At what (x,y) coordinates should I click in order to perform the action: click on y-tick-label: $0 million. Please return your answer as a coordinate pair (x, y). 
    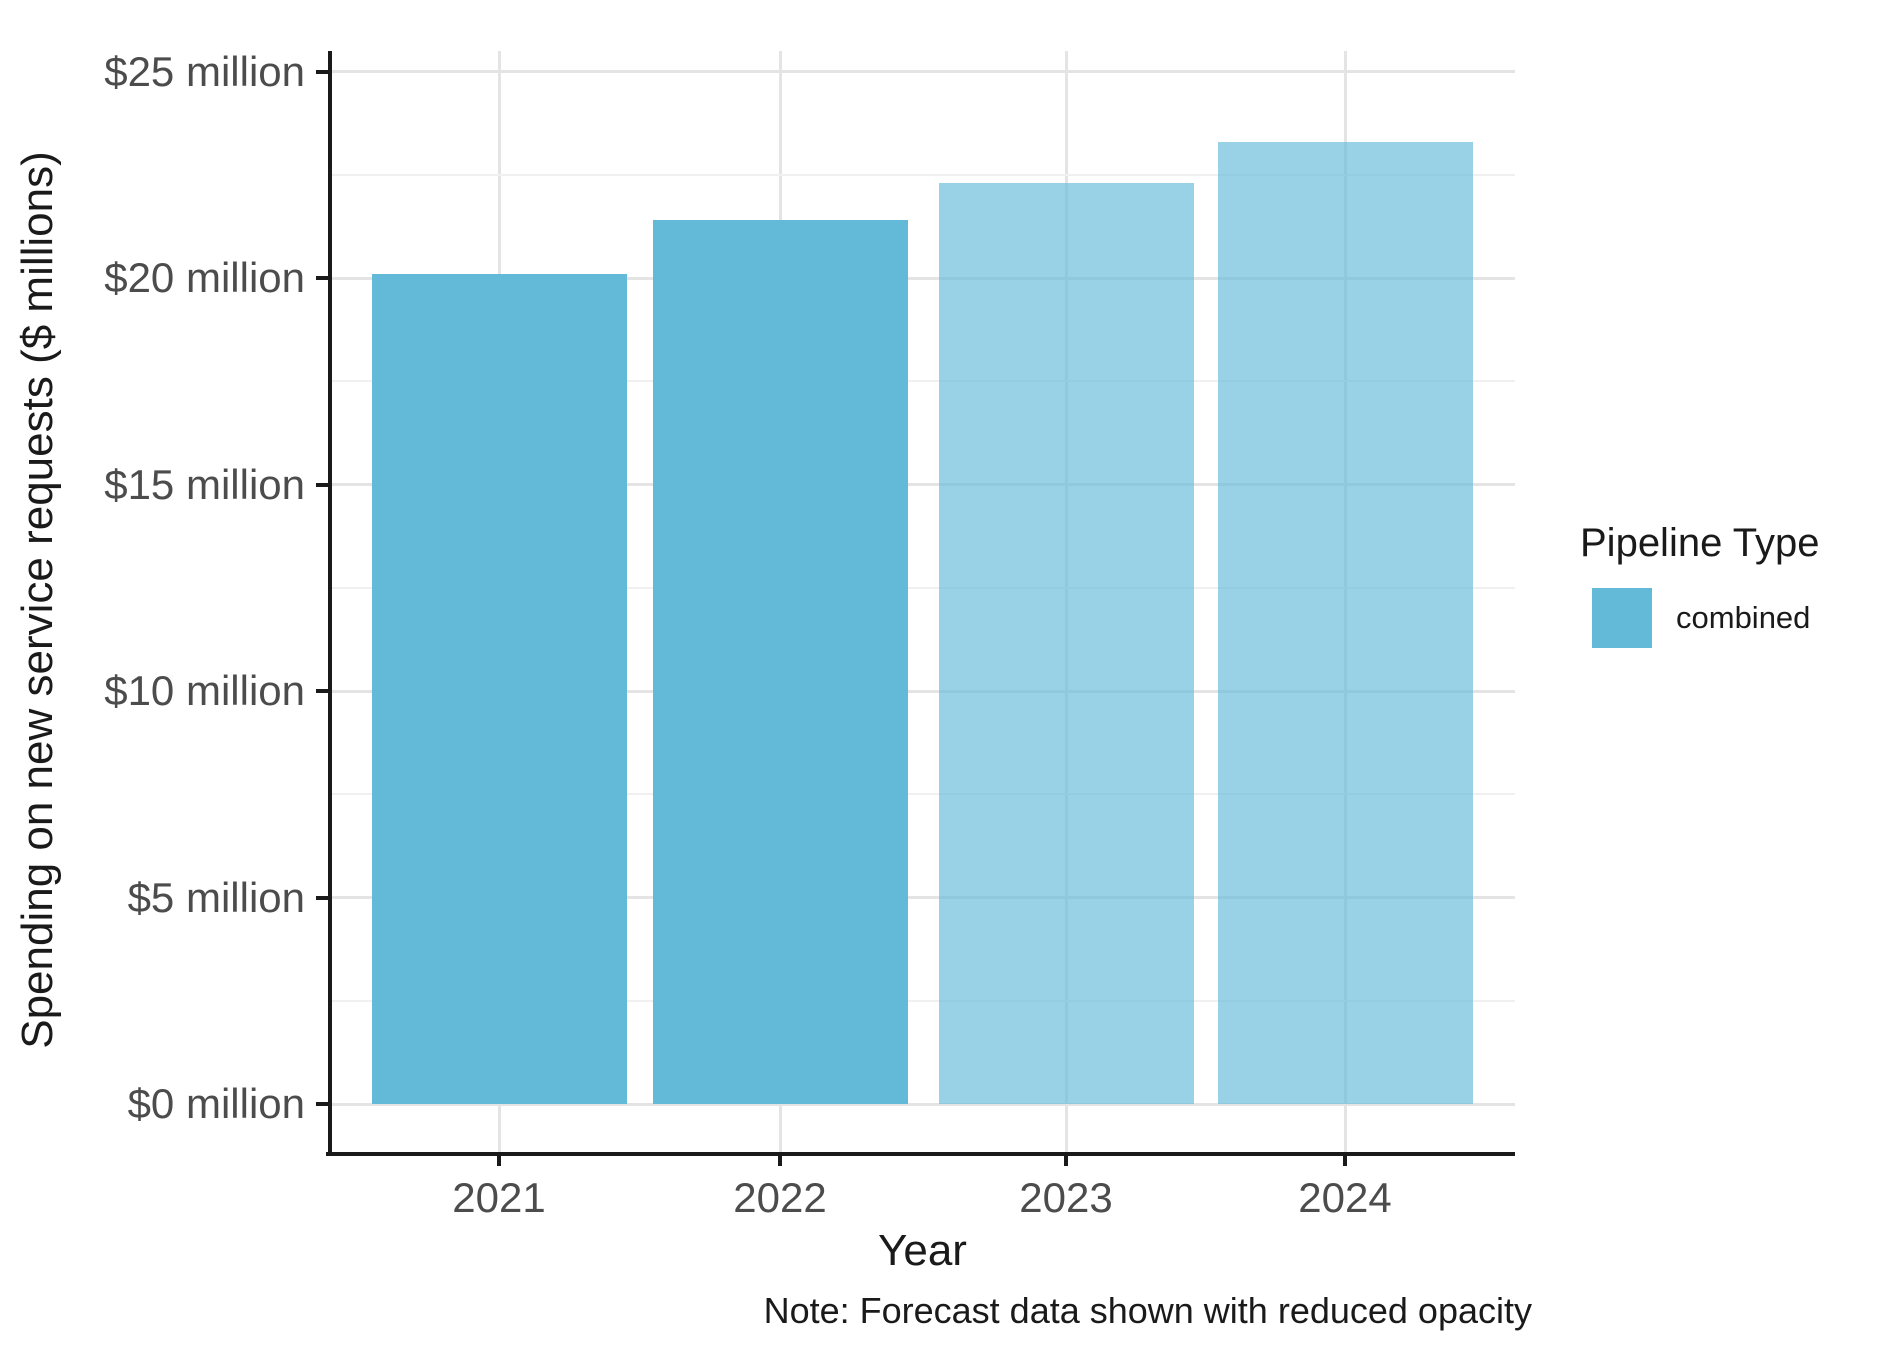
    Looking at the image, I should click on (216, 1103).